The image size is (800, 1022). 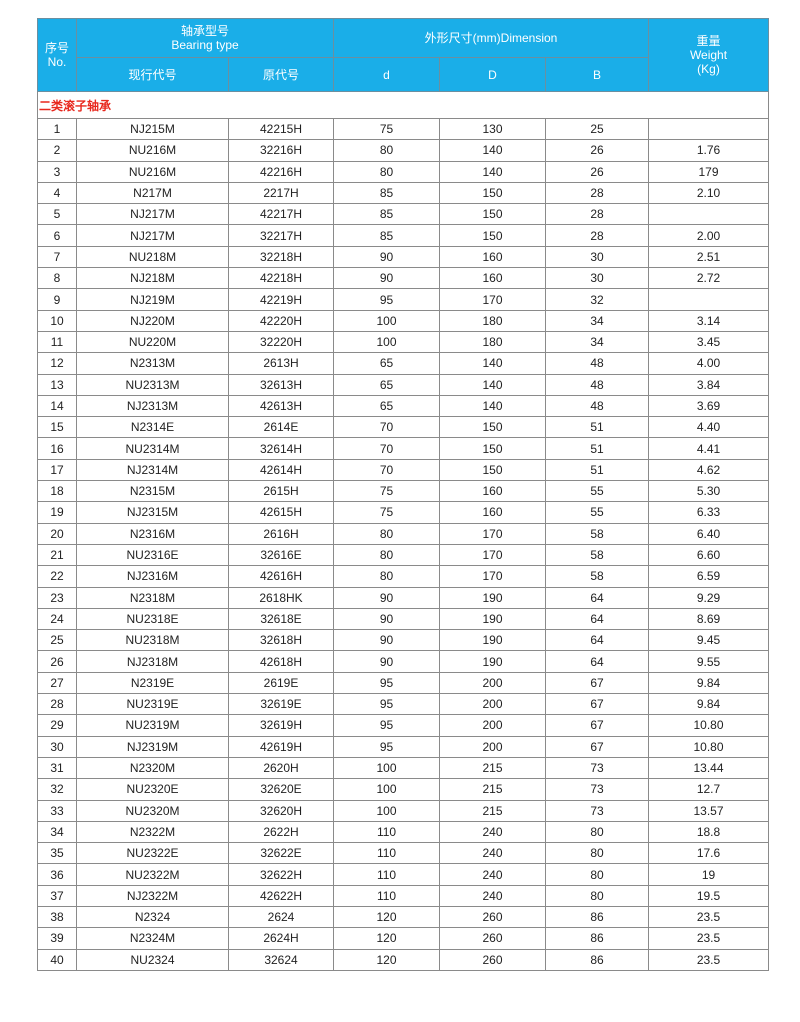 I want to click on weight: 6.40, so click(x=709, y=533).